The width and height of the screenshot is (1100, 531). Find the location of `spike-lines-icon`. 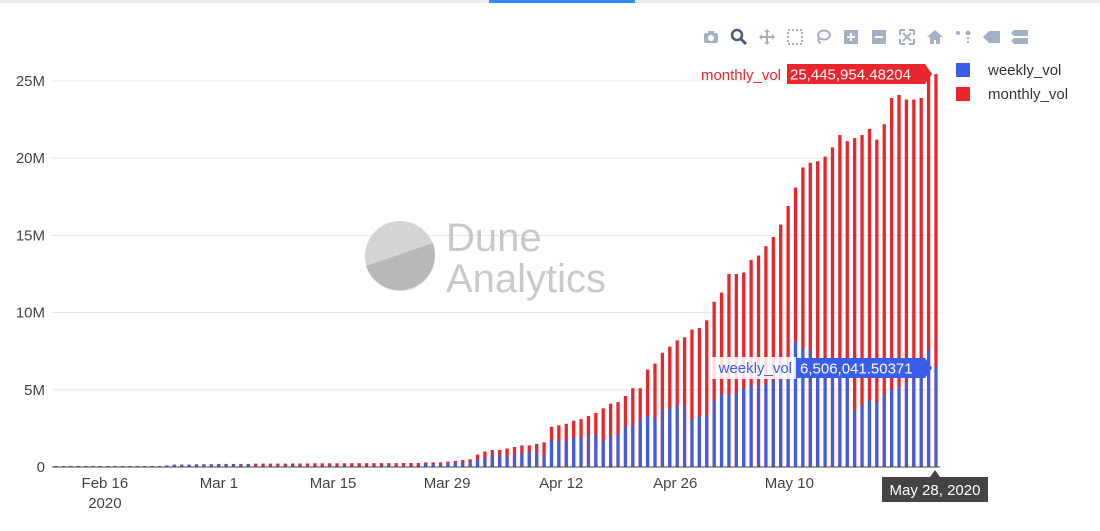

spike-lines-icon is located at coordinates (963, 37).